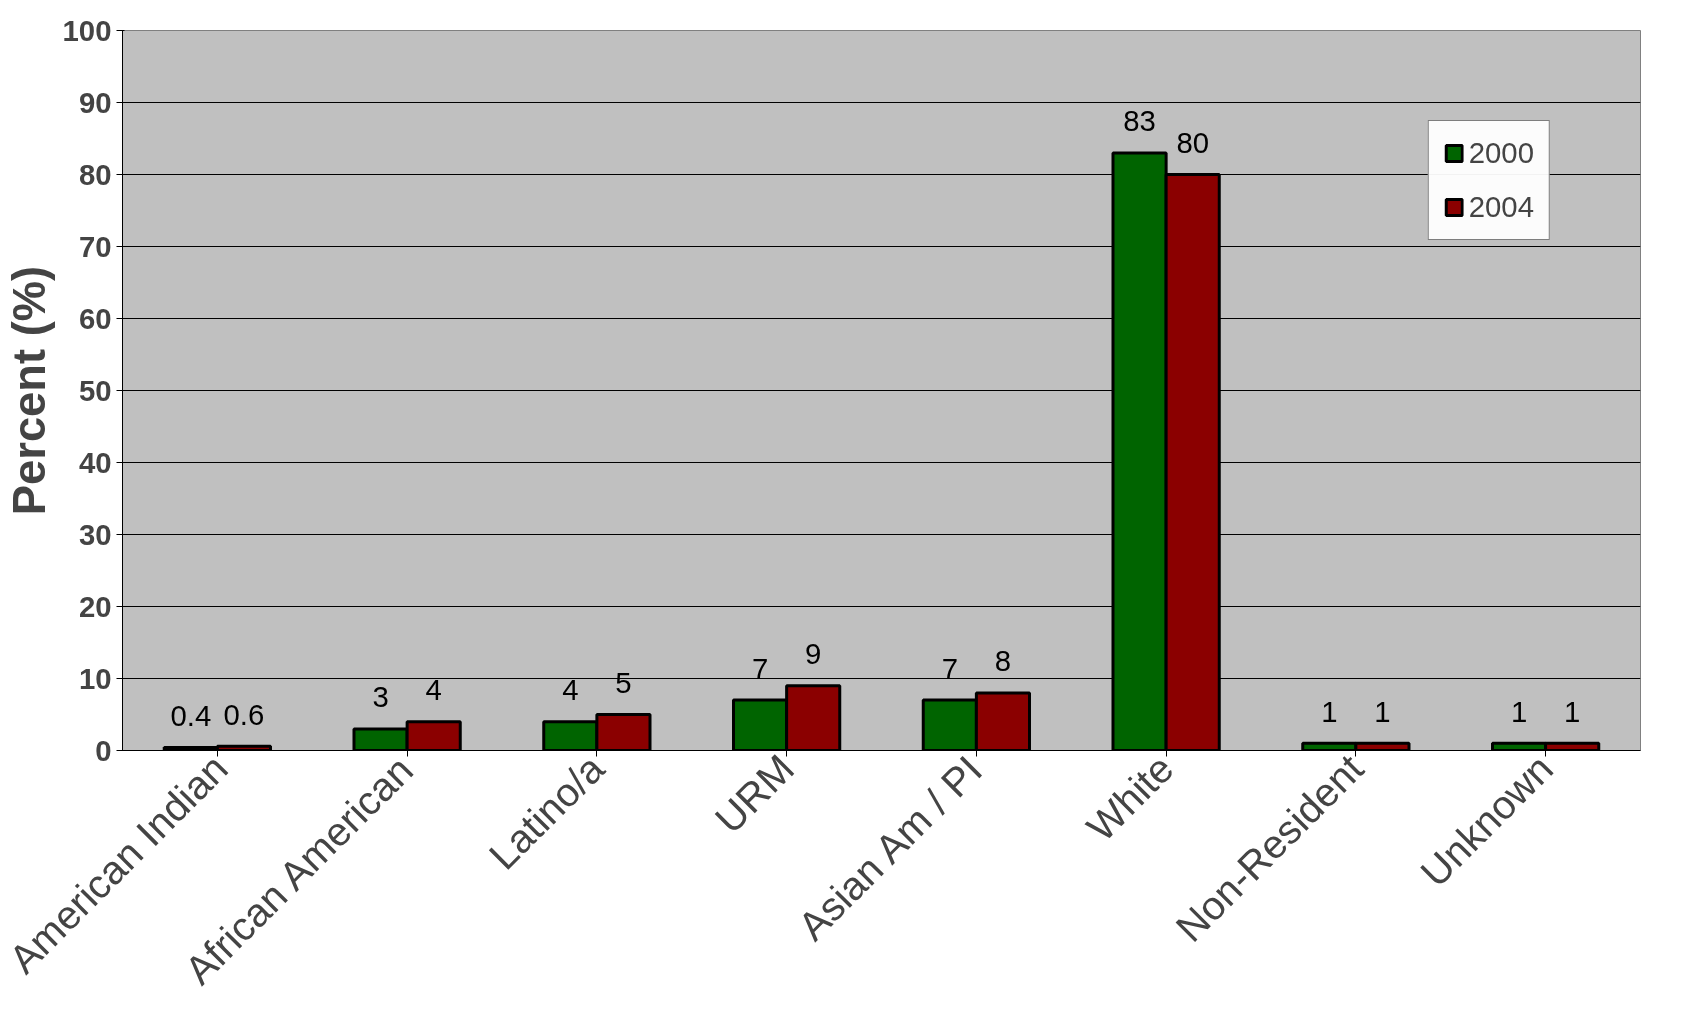 The width and height of the screenshot is (1682, 1026). Describe the element at coordinates (380, 697) in the screenshot. I see `data-label: 3` at that location.